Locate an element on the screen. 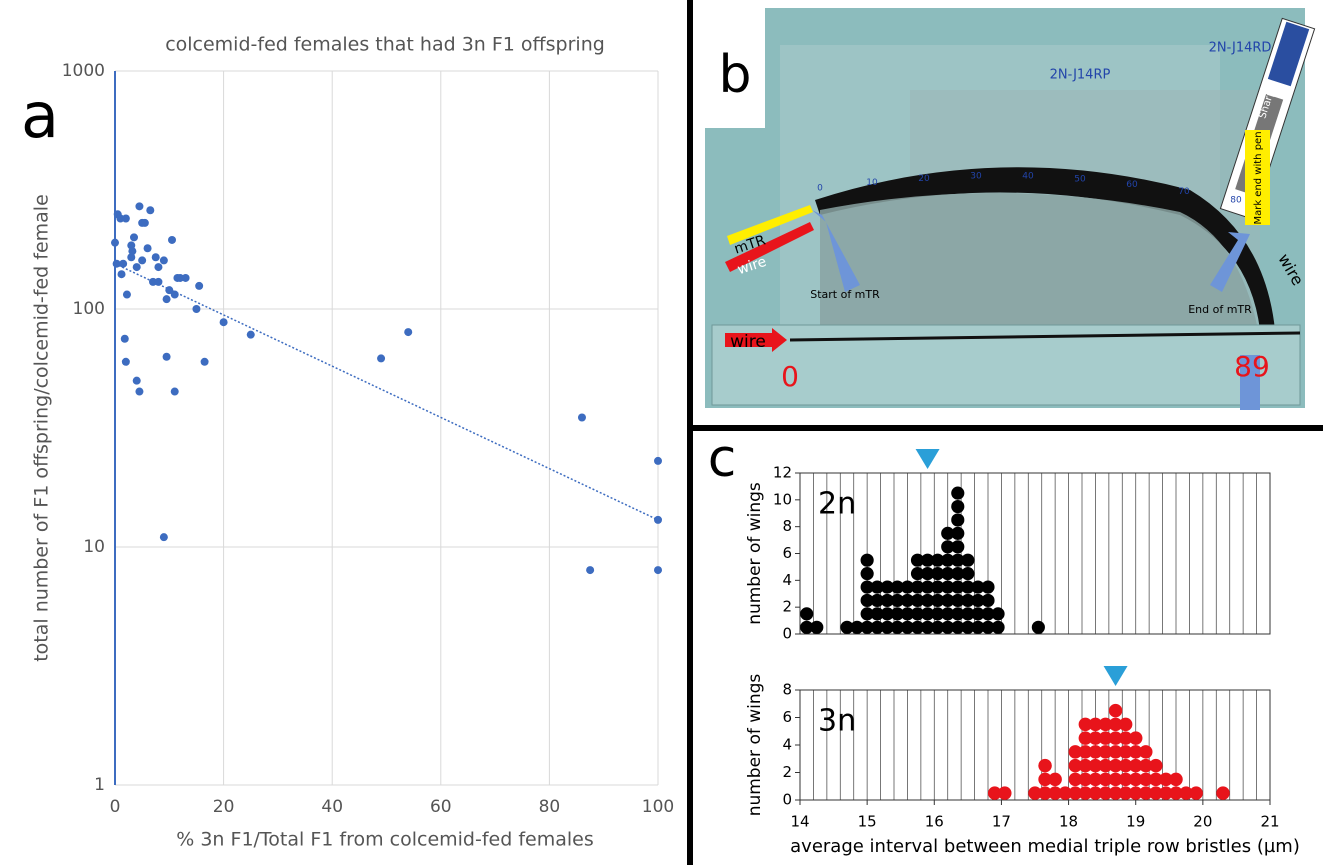 This screenshot has height=865, width=1323. x-tick-label: 21 is located at coordinates (1269, 822).